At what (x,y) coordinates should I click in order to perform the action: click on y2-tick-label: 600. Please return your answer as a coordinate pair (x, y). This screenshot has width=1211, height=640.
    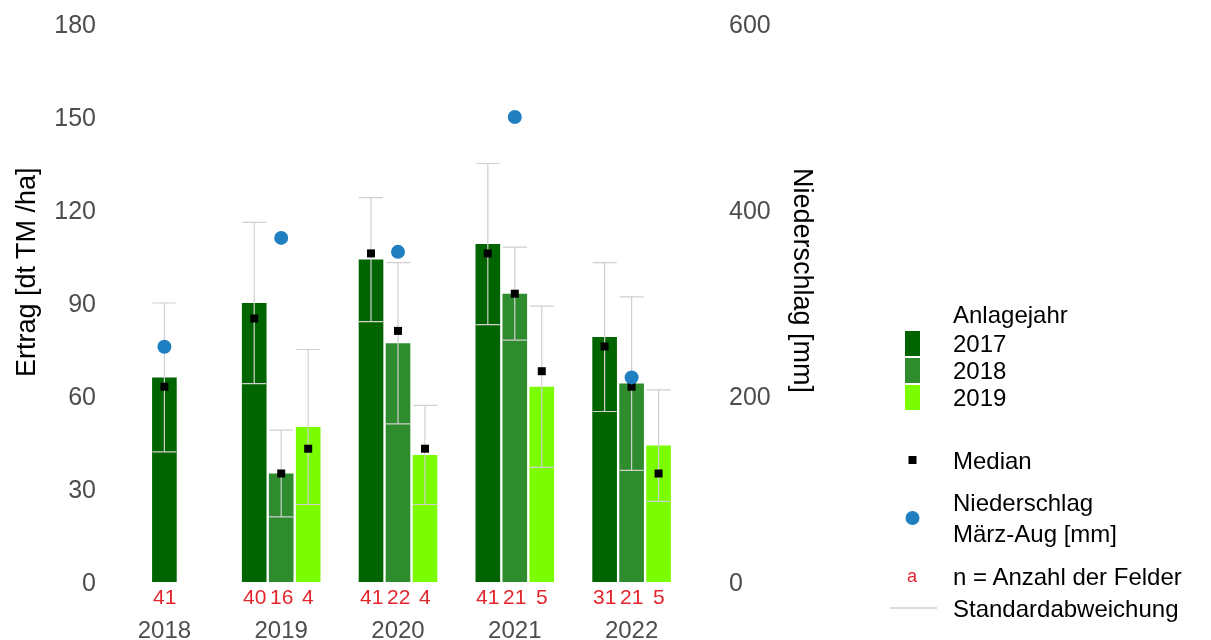
    Looking at the image, I should click on (750, 23).